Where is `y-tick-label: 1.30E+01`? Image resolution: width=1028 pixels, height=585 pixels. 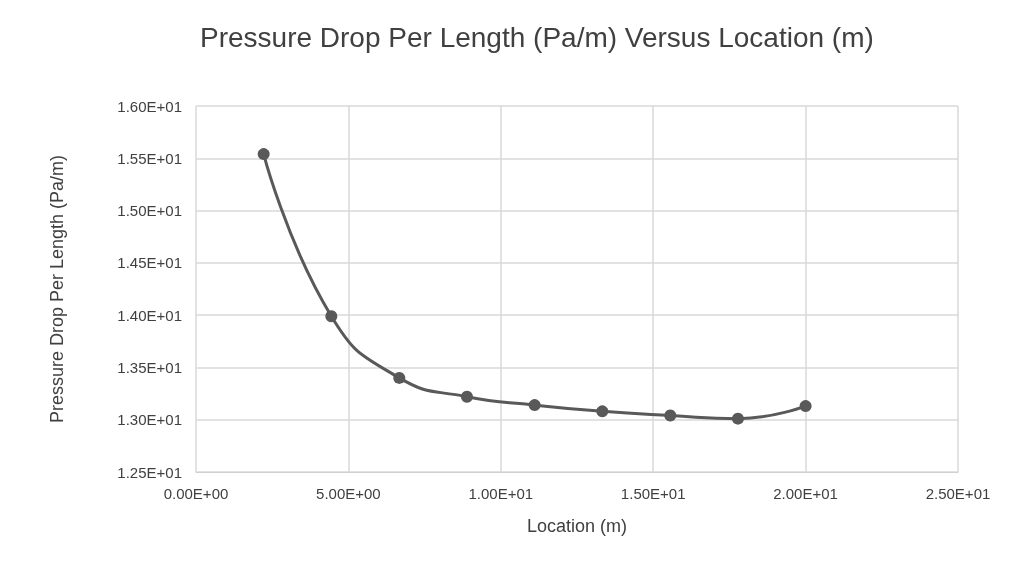
y-tick-label: 1.30E+01 is located at coordinates (149, 420).